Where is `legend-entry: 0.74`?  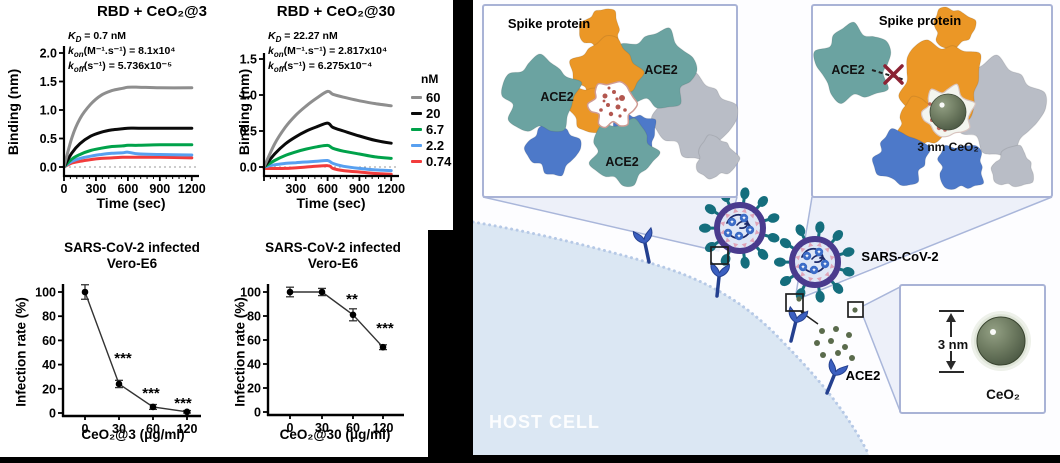 legend-entry: 0.74 is located at coordinates (431, 161).